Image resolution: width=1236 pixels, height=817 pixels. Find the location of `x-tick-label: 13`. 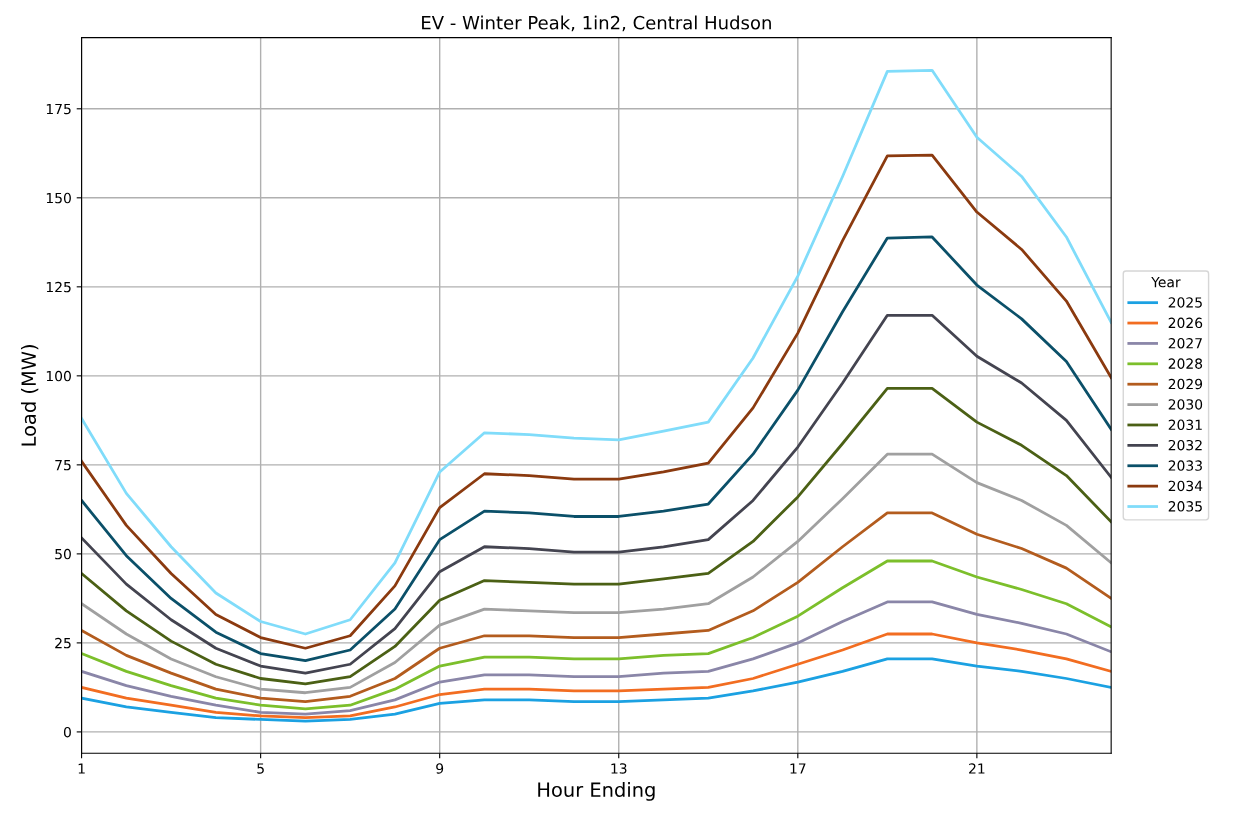

x-tick-label: 13 is located at coordinates (619, 768).